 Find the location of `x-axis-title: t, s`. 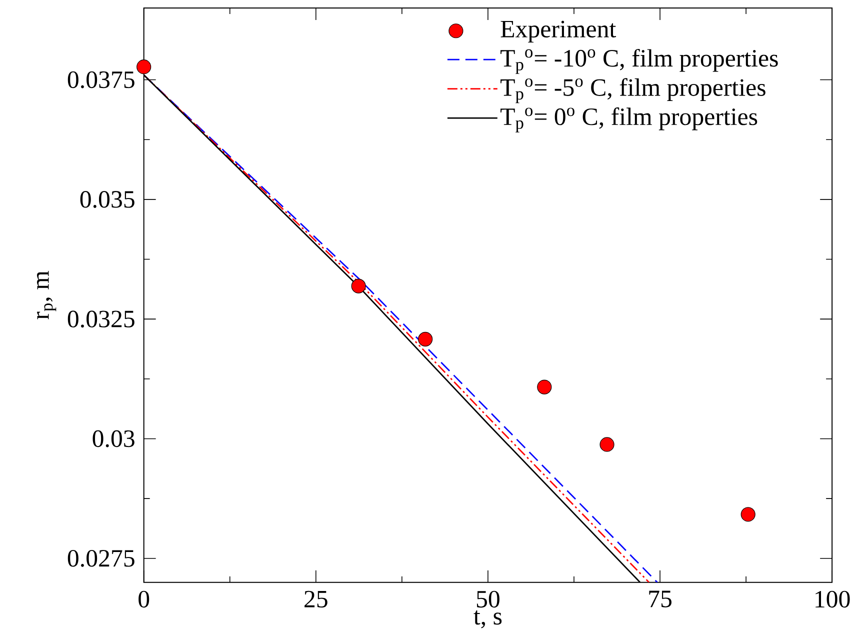

x-axis-title: t, s is located at coordinates (488, 619).